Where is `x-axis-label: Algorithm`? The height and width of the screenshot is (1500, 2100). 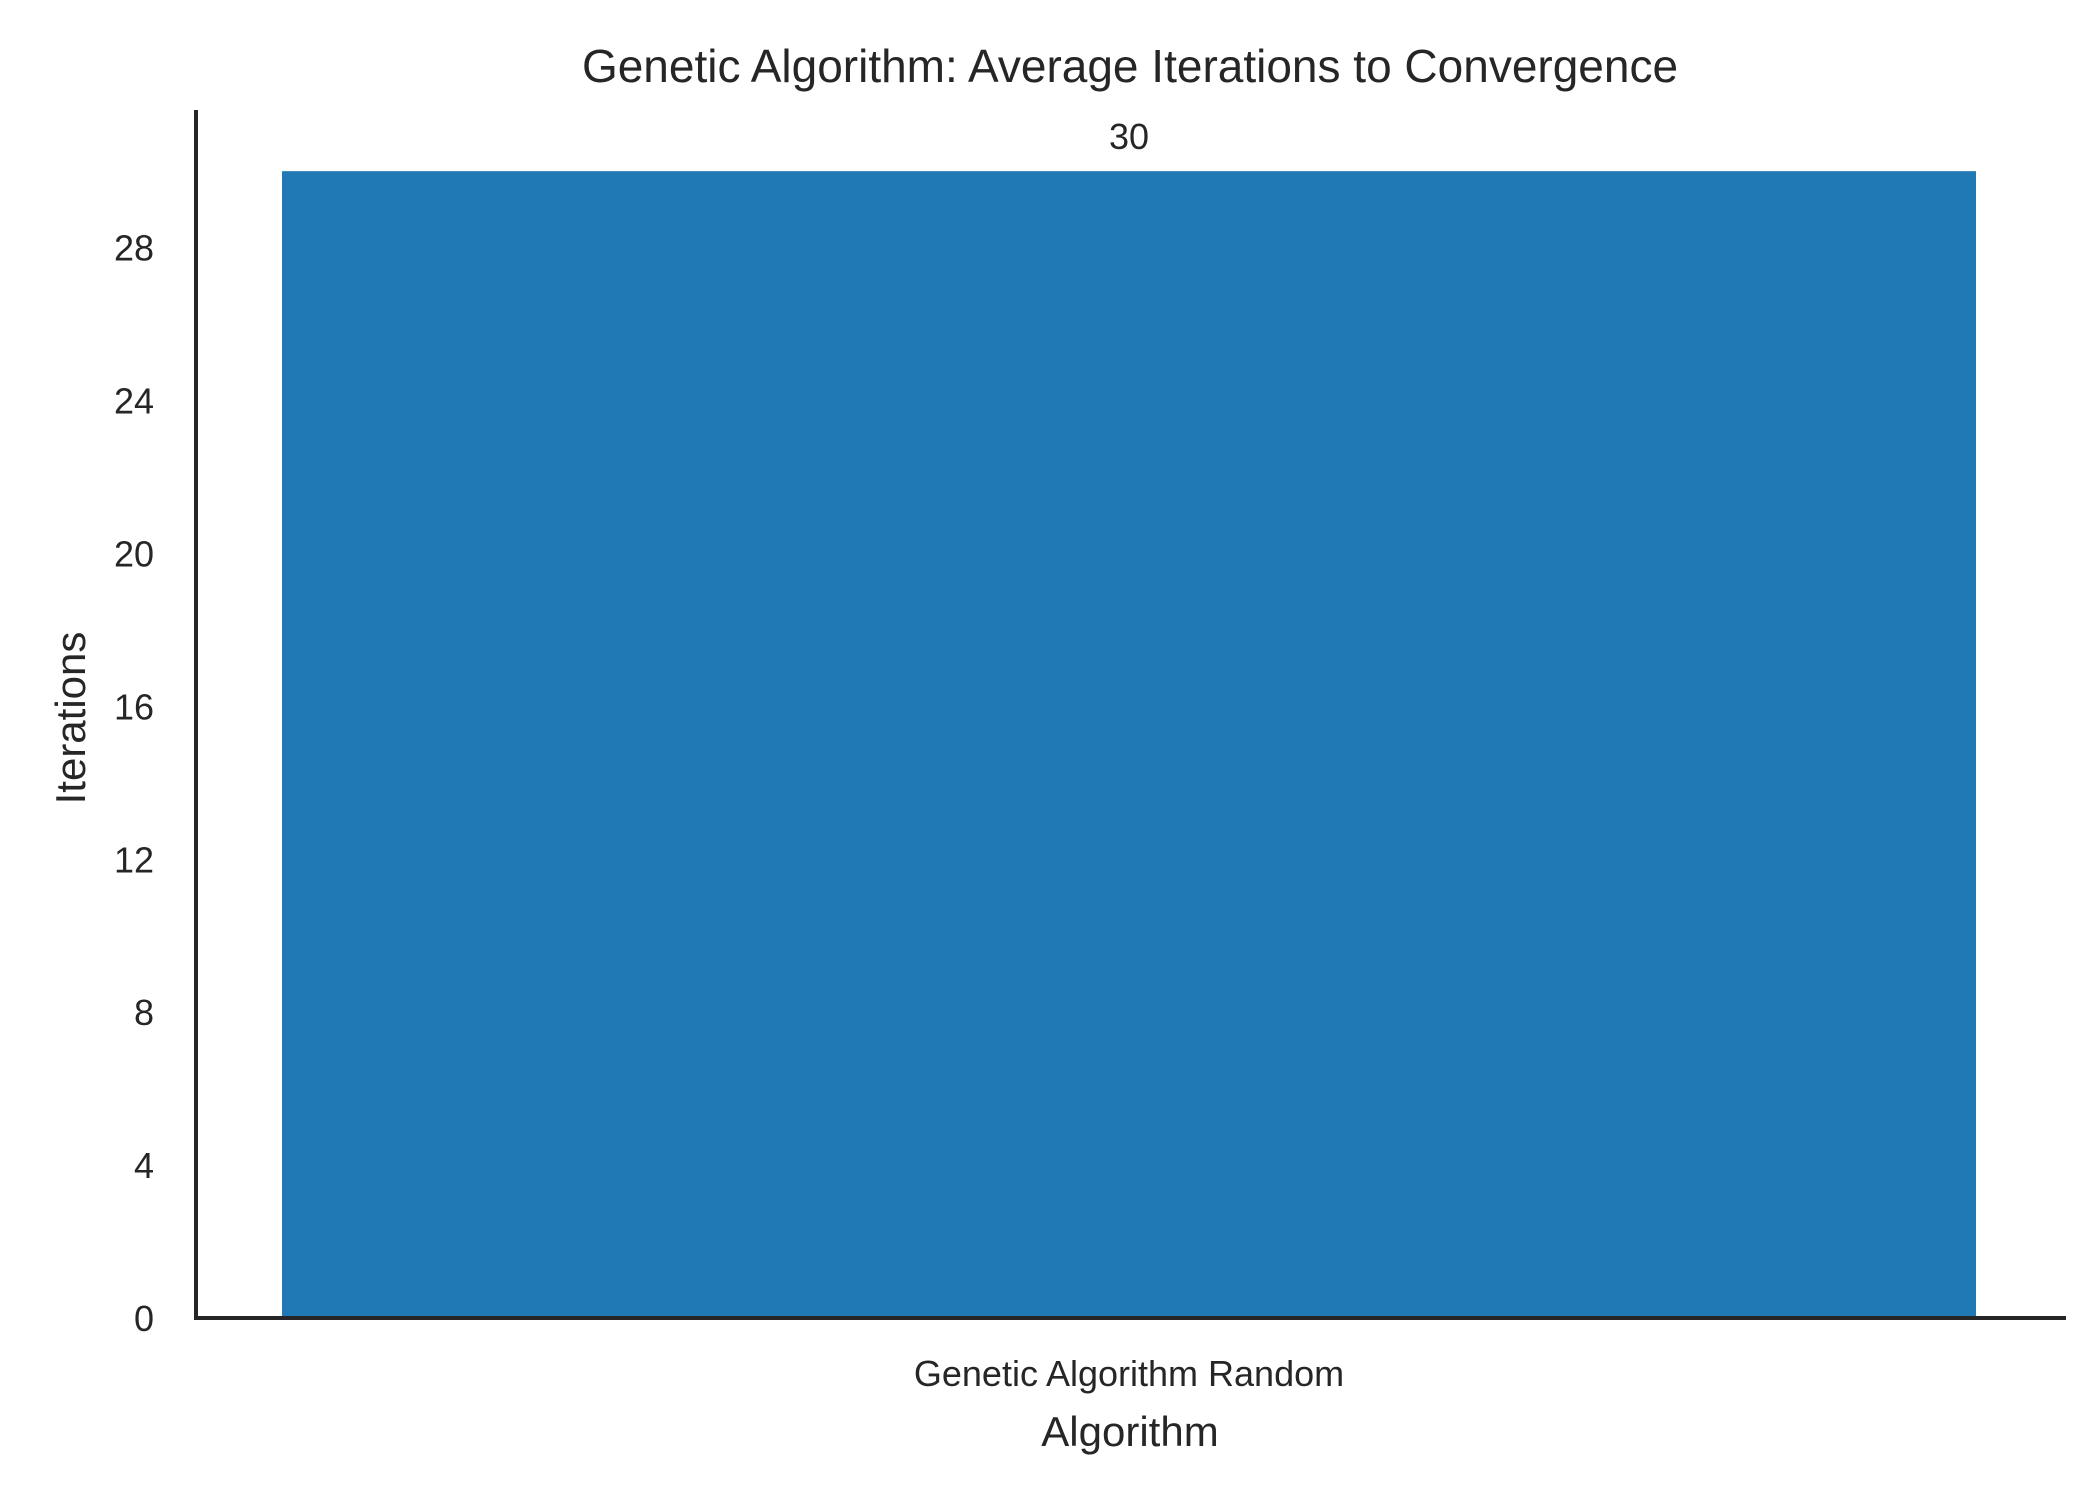
x-axis-label: Algorithm is located at coordinates (1129, 1431).